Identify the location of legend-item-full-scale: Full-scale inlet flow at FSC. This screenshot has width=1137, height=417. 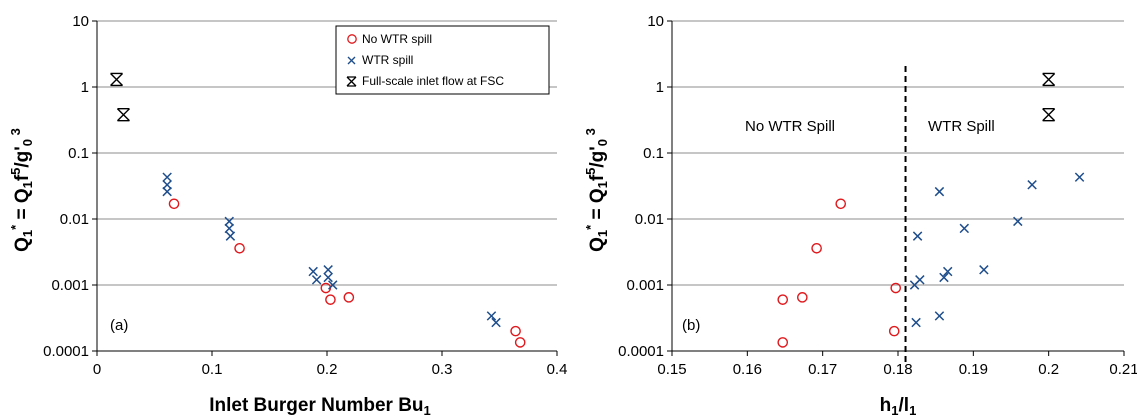
(425, 81).